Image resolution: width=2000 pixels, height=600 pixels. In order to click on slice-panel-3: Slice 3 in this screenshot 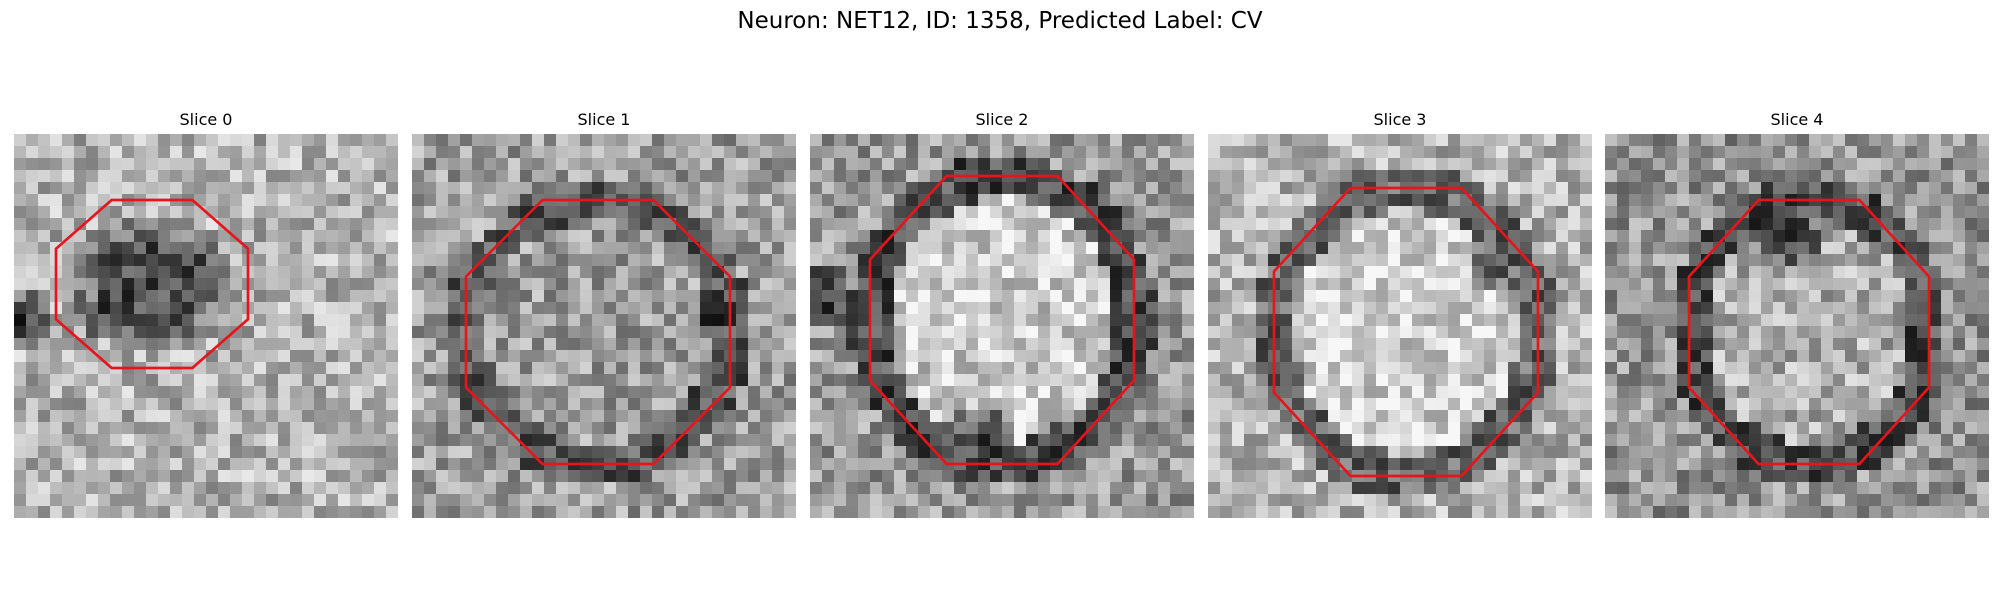, I will do `click(1400, 313)`.